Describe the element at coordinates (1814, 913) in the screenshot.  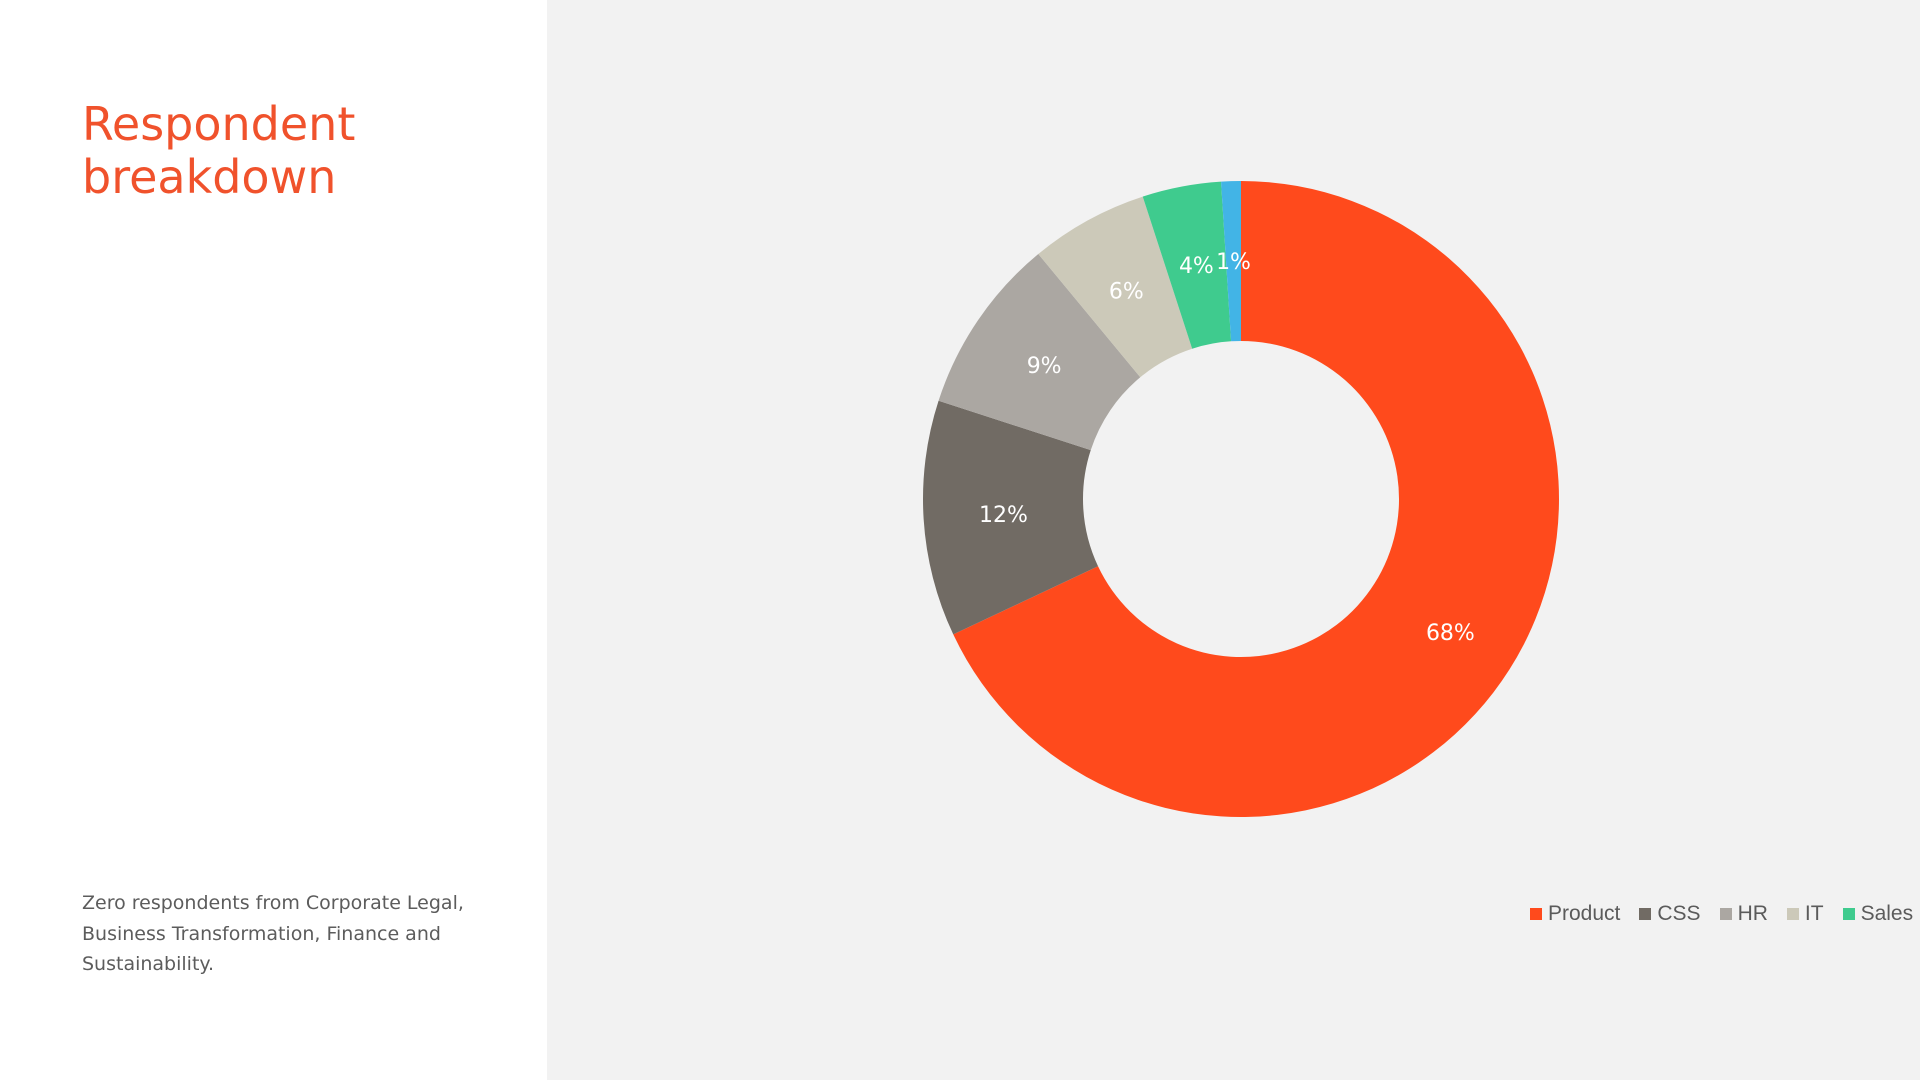
I see `legend-label: IT` at that location.